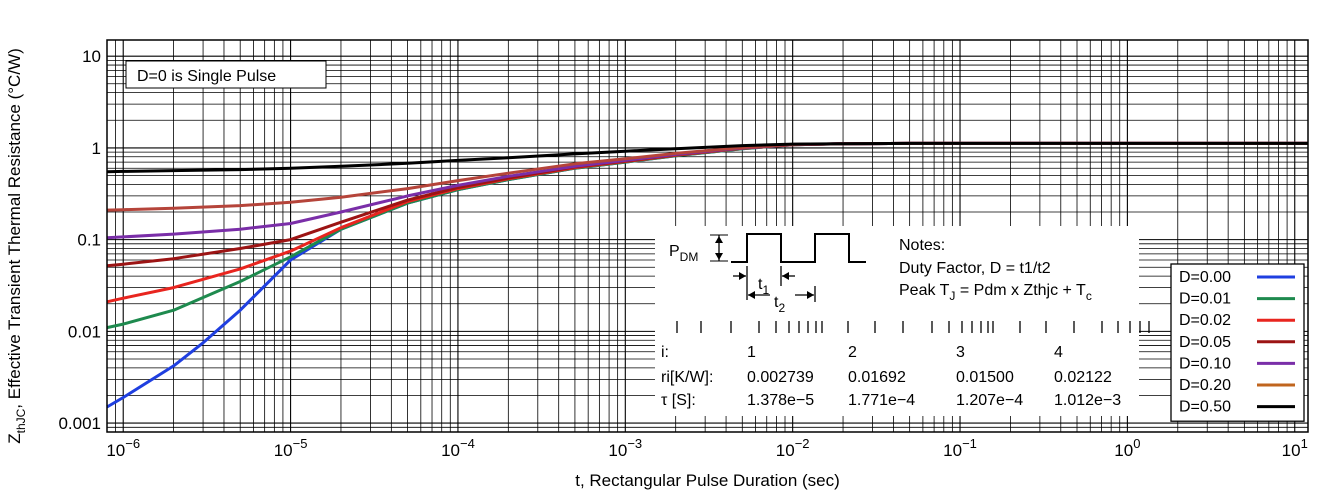 This screenshot has height=501, width=1318. Describe the element at coordinates (1205, 363) in the screenshot. I see `legend-label-4: D=0.10` at that location.